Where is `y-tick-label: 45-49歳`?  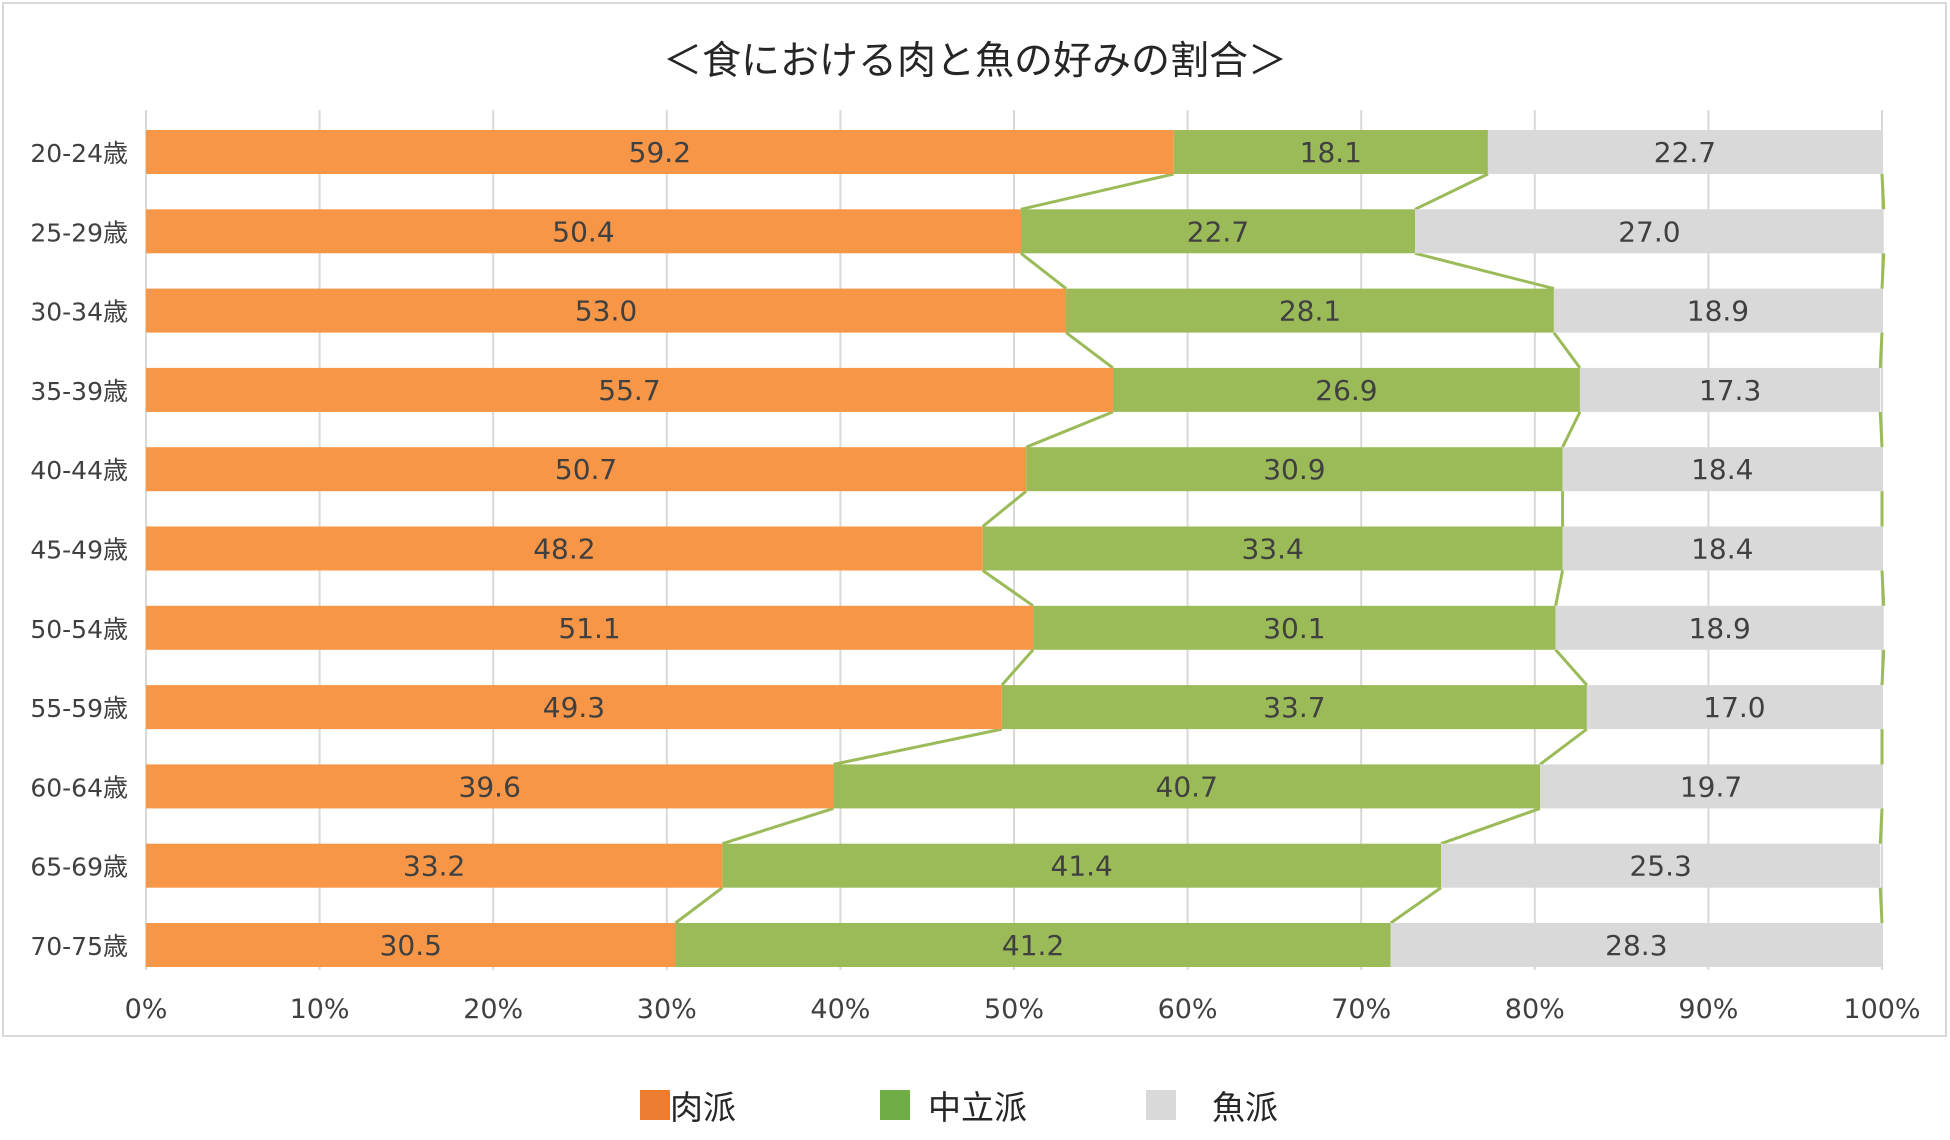 y-tick-label: 45-49歳 is located at coordinates (79, 550).